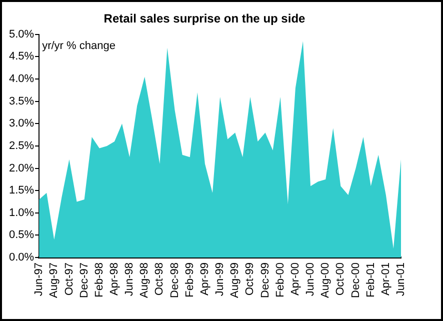 The image size is (443, 321). What do you see at coordinates (21, 168) in the screenshot?
I see `y-tick-label: 2.0%` at bounding box center [21, 168].